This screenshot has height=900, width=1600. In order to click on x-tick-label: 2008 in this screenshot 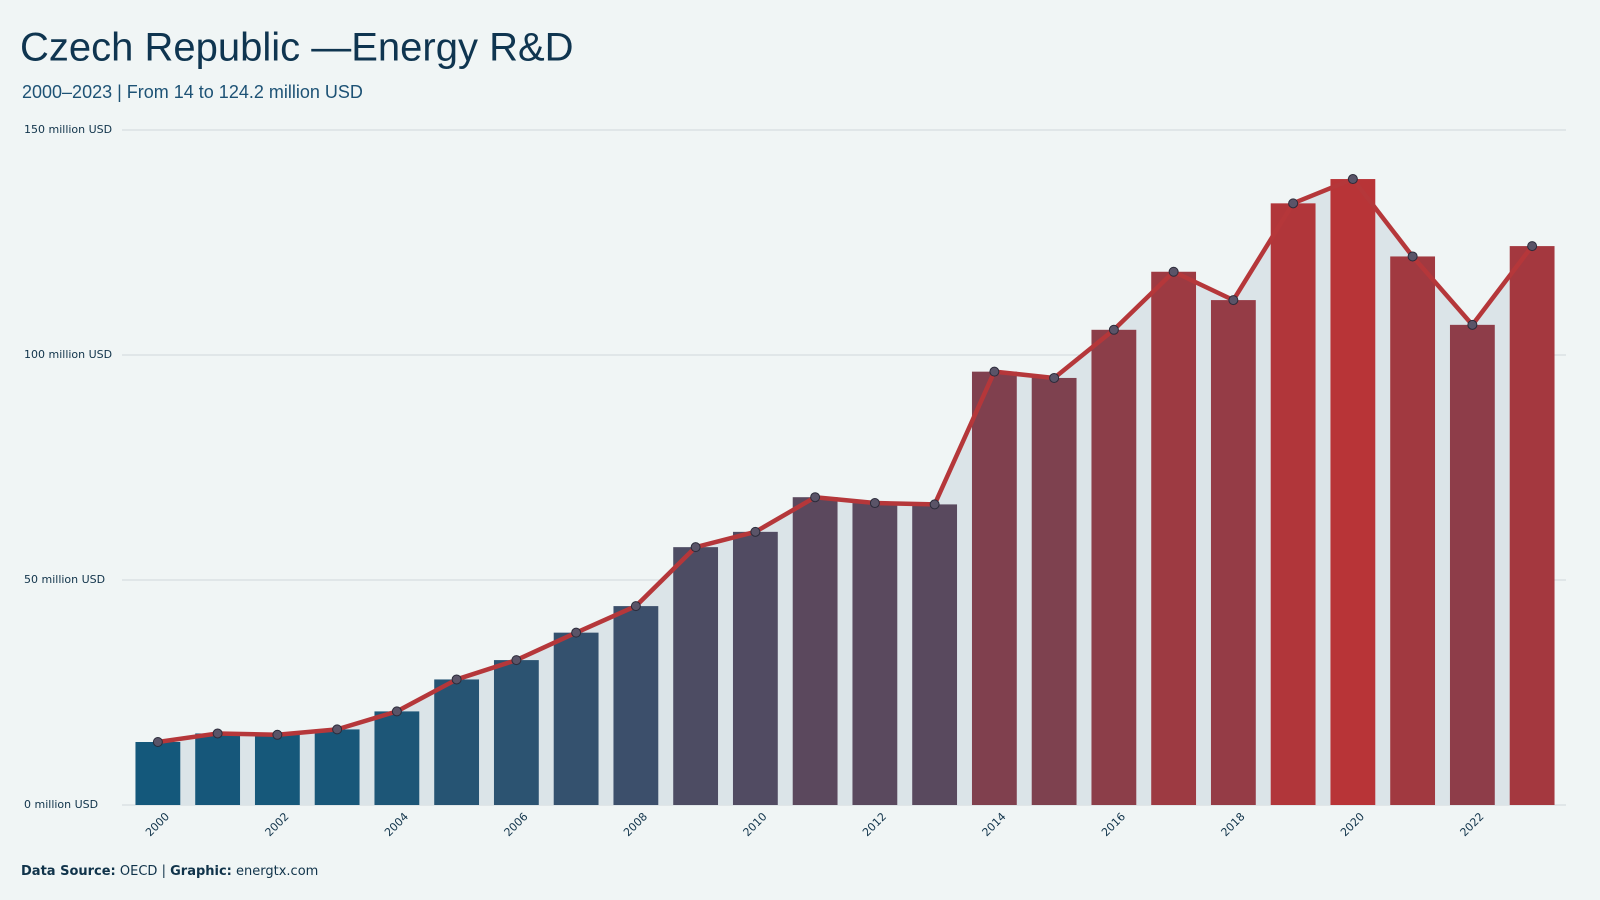, I will do `click(635, 824)`.